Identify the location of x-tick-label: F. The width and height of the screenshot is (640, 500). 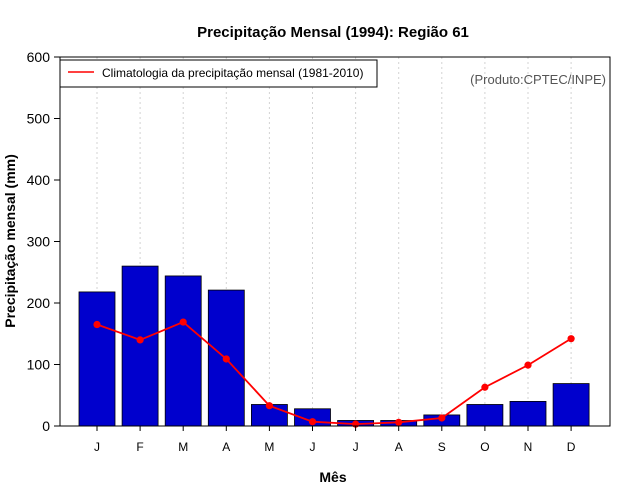
(139, 447).